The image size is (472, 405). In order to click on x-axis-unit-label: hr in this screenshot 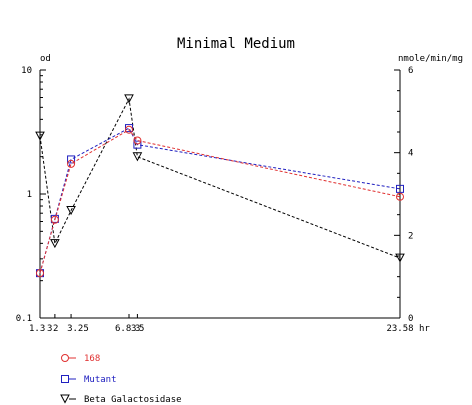, I will do `click(424, 329)`.